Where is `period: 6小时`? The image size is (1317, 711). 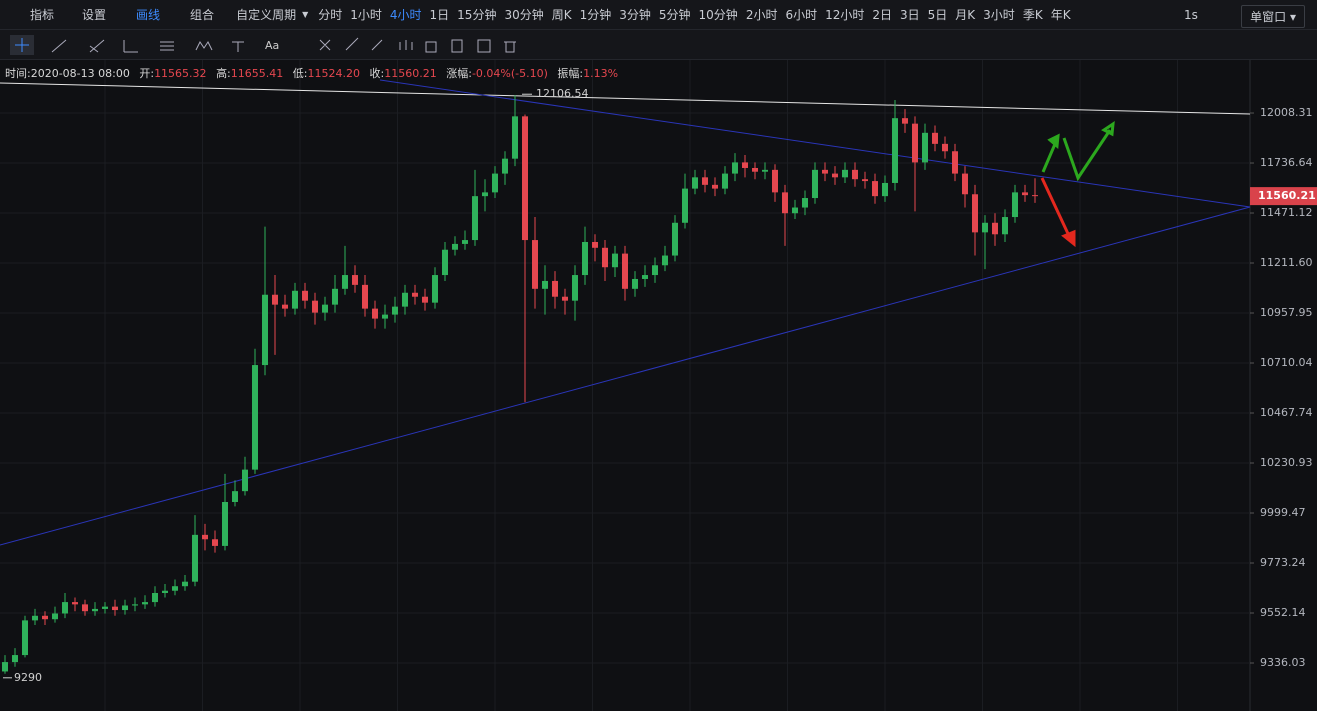 period: 6小时 is located at coordinates (801, 15).